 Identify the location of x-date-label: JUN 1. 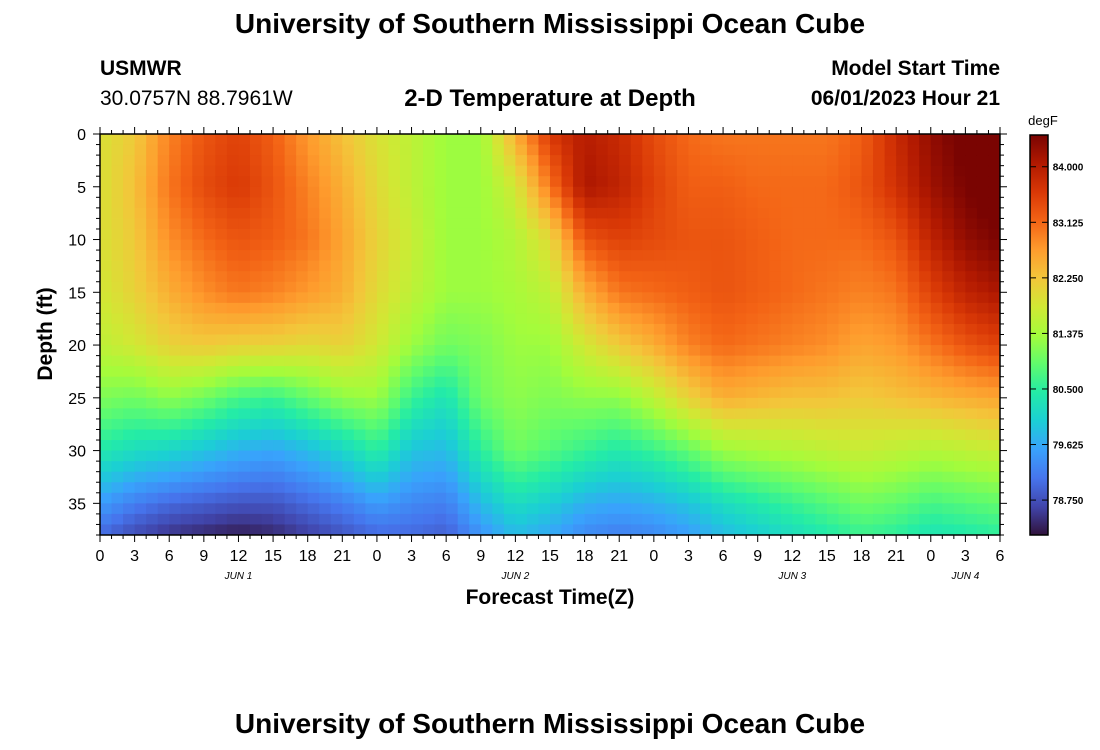
(238, 576).